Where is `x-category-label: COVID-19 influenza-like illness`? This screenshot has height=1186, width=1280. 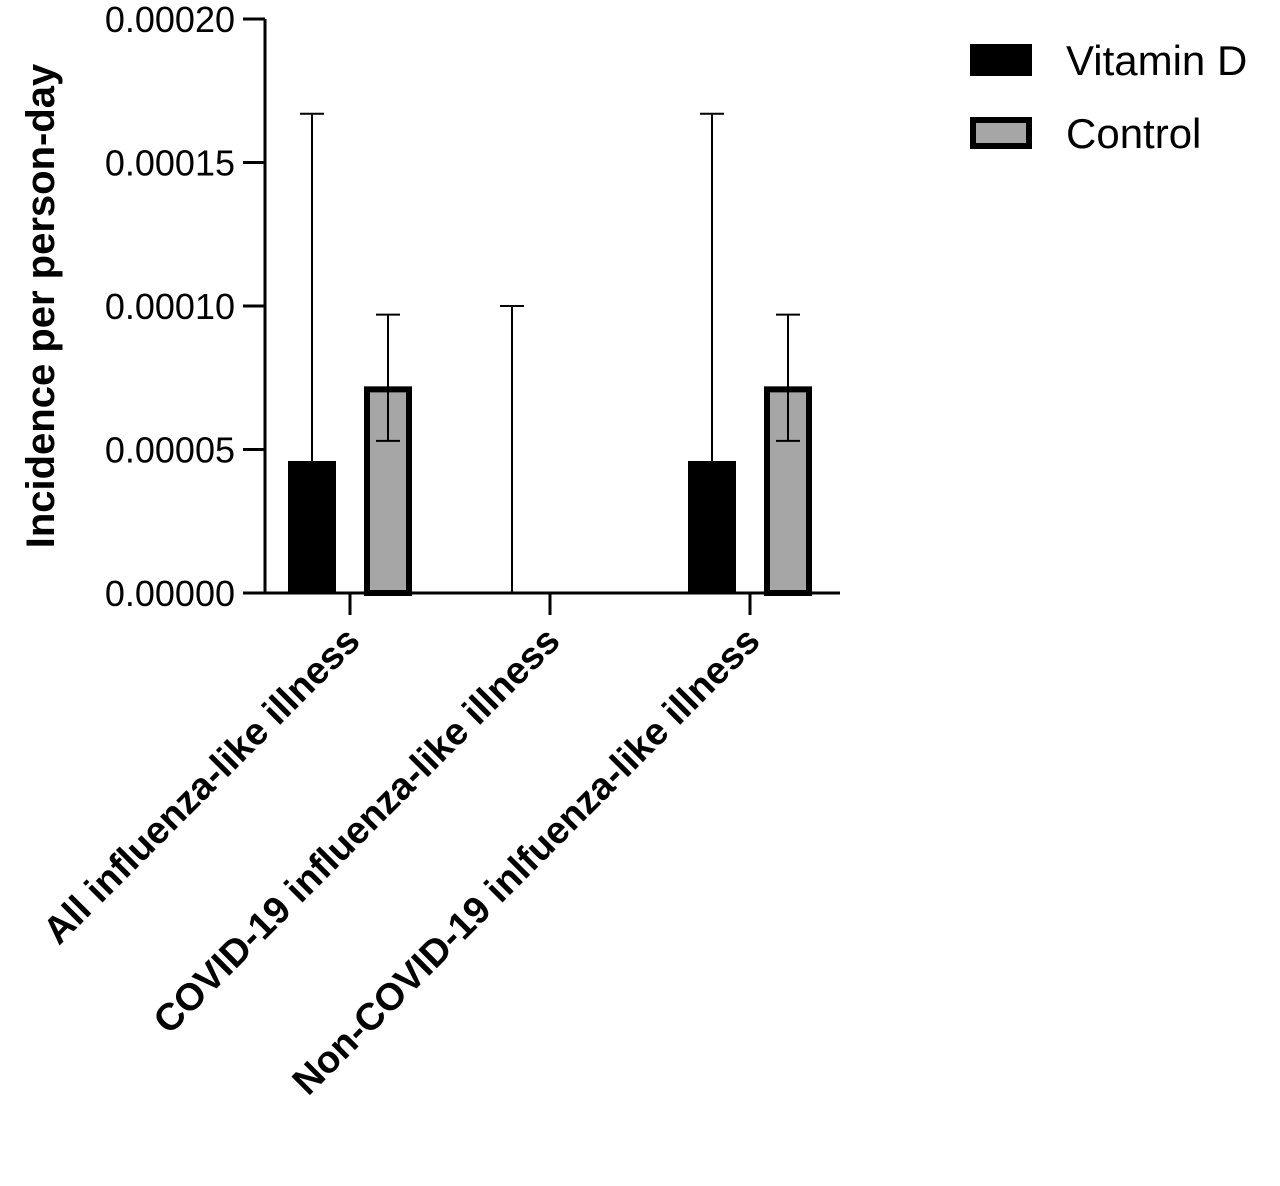
x-category-label: COVID-19 influenza-like illness is located at coordinates (357, 831).